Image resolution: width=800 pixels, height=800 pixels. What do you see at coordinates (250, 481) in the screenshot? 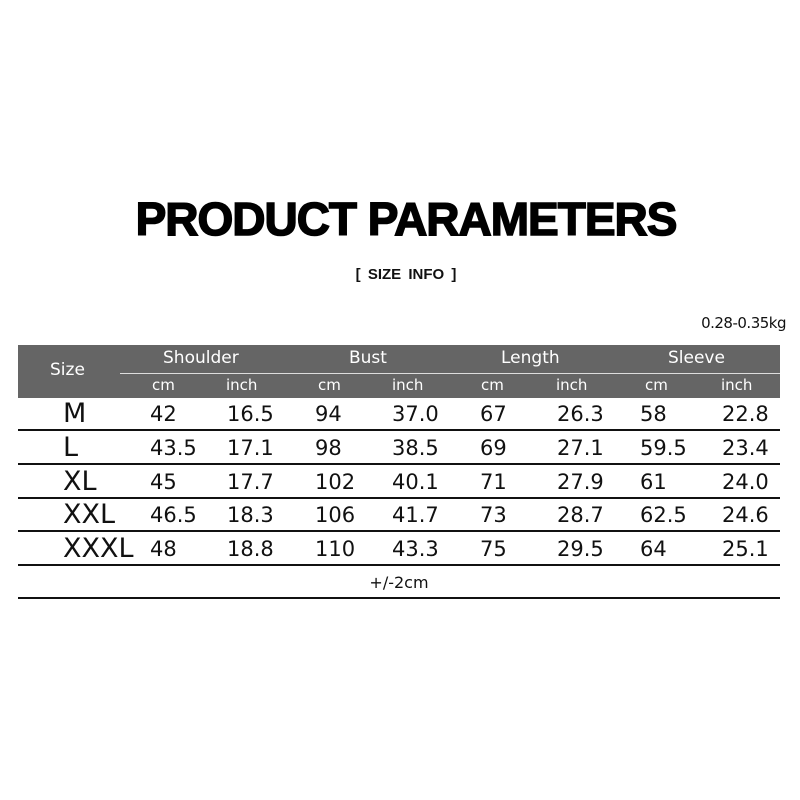
I see `value-cell: 17.7` at bounding box center [250, 481].